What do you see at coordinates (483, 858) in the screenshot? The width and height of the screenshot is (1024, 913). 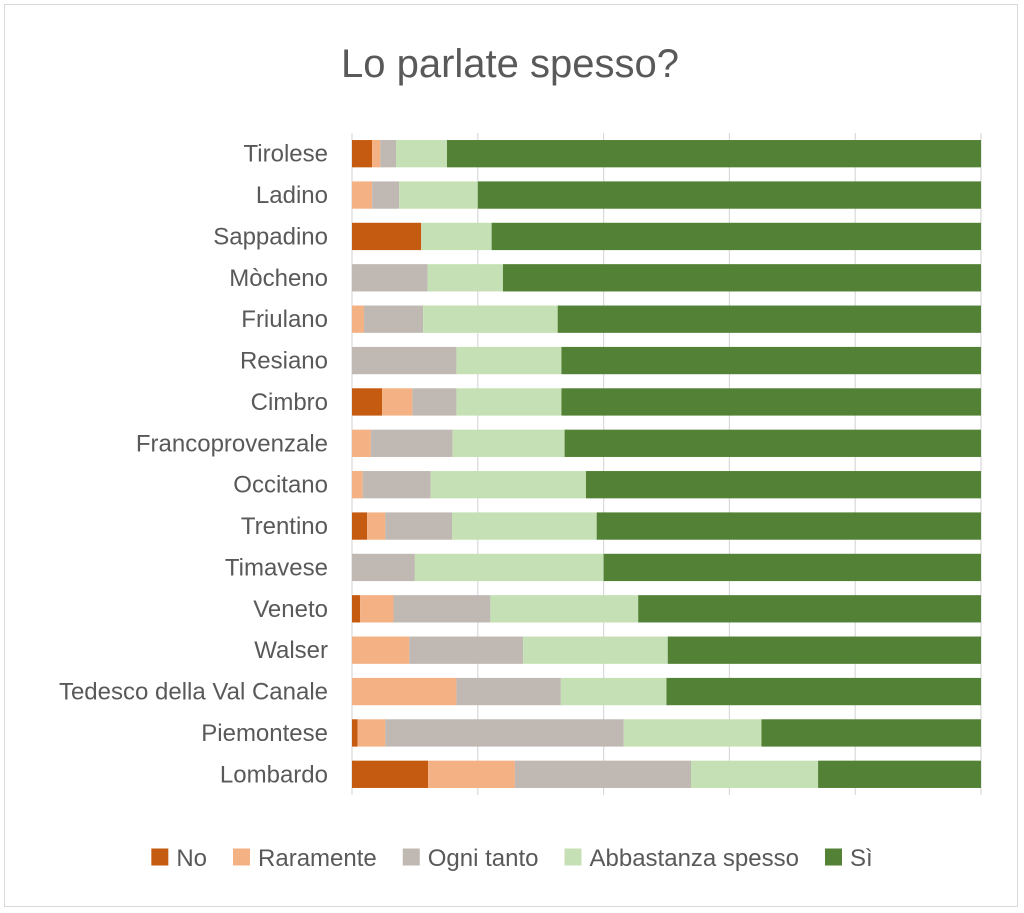 I see `legend-label: Ogni tanto` at bounding box center [483, 858].